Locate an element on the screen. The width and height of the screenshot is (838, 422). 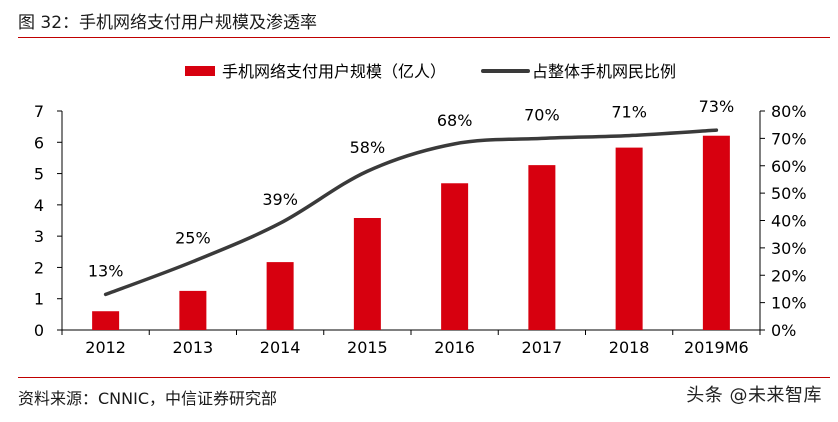
x-tick-label: 2017 is located at coordinates (542, 347).